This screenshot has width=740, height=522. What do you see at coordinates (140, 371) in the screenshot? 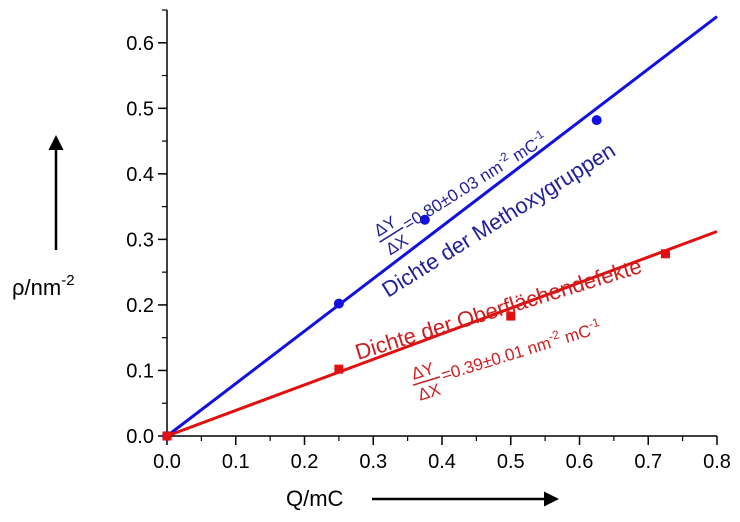
I see `y-tick-label: 0.1` at bounding box center [140, 371].